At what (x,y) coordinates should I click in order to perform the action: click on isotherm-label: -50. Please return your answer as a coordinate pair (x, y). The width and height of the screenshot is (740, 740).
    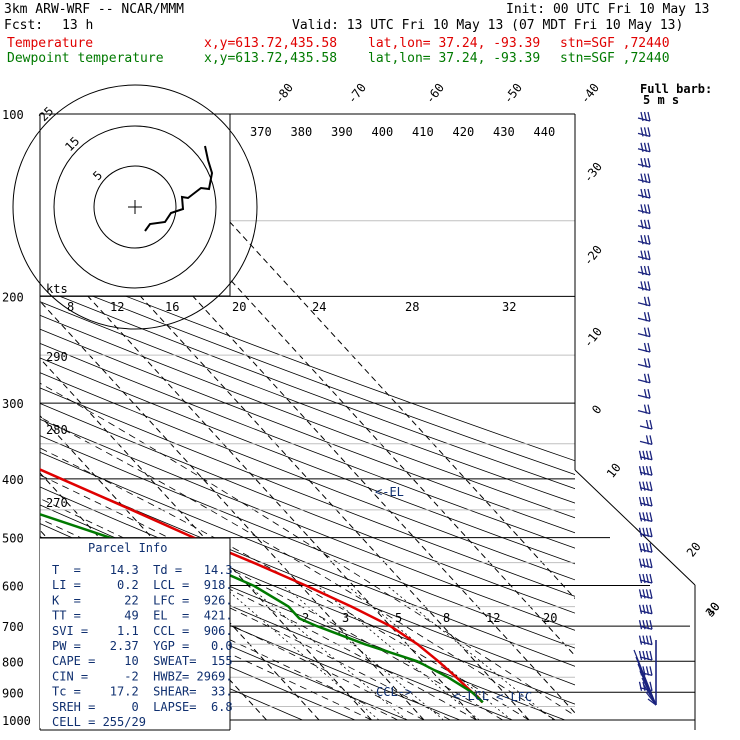
    Looking at the image, I should click on (513, 94).